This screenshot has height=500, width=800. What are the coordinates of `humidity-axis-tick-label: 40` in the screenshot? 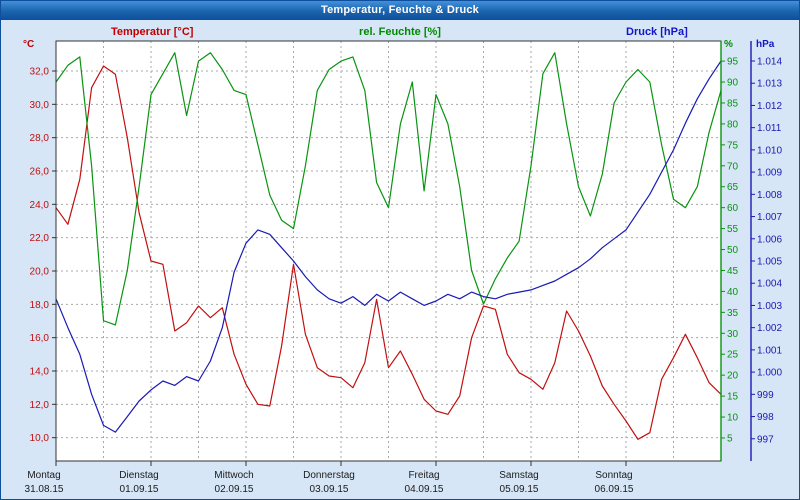 It's located at (733, 292).